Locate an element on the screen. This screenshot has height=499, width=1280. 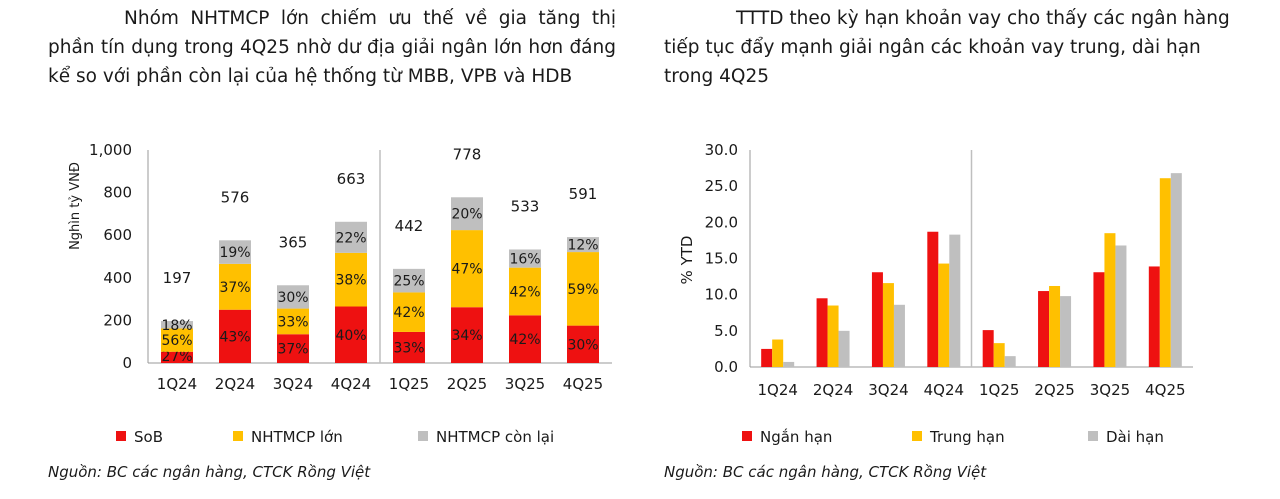
total-label: 576 is located at coordinates (235, 197).